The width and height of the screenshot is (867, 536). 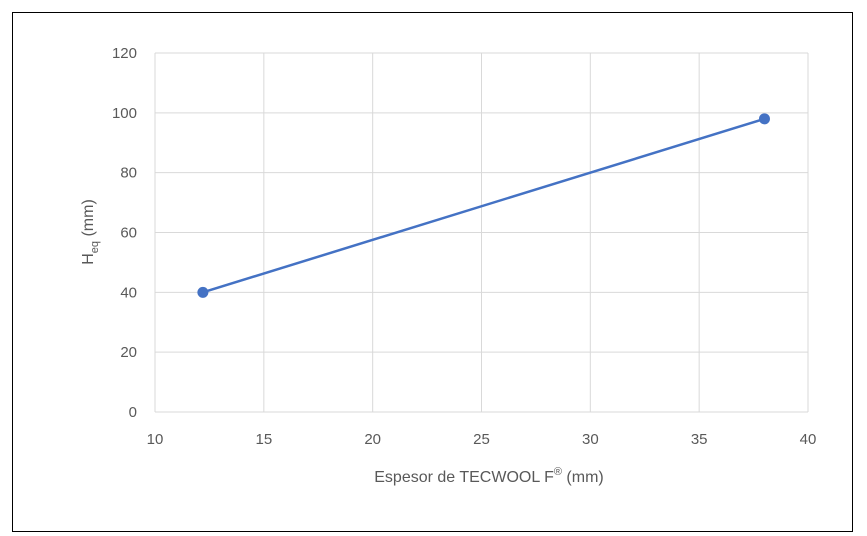 I want to click on x-tick-label: 35, so click(x=699, y=439).